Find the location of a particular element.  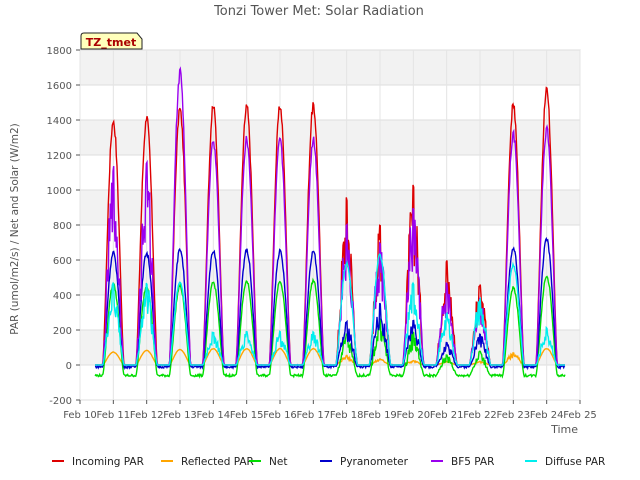

x-tick-label: Feb 24 is located at coordinates (547, 415).